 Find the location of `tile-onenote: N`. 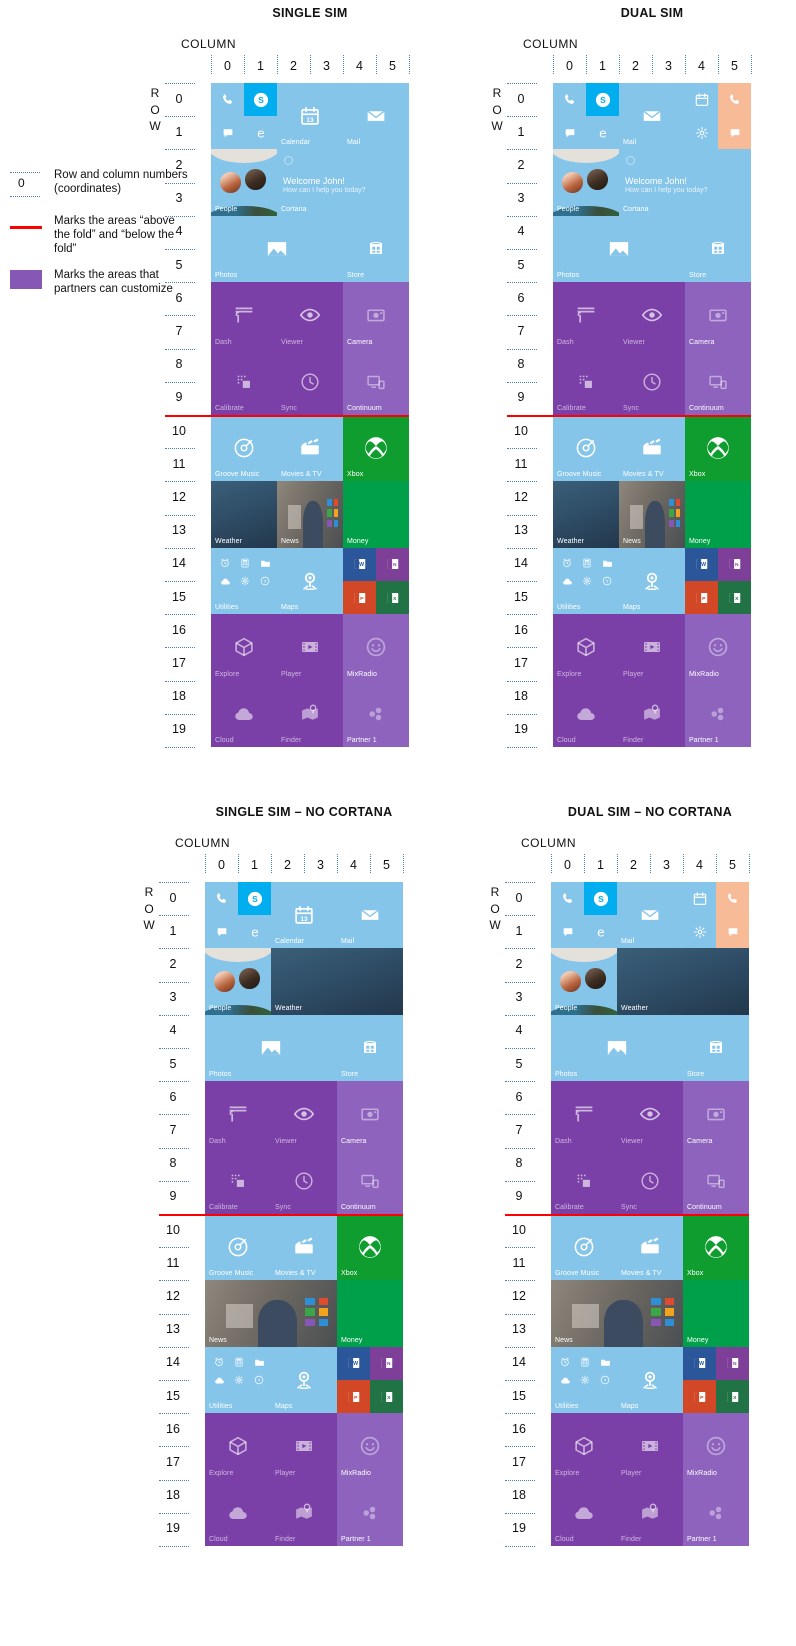

tile-onenote: N is located at coordinates (732, 1363).